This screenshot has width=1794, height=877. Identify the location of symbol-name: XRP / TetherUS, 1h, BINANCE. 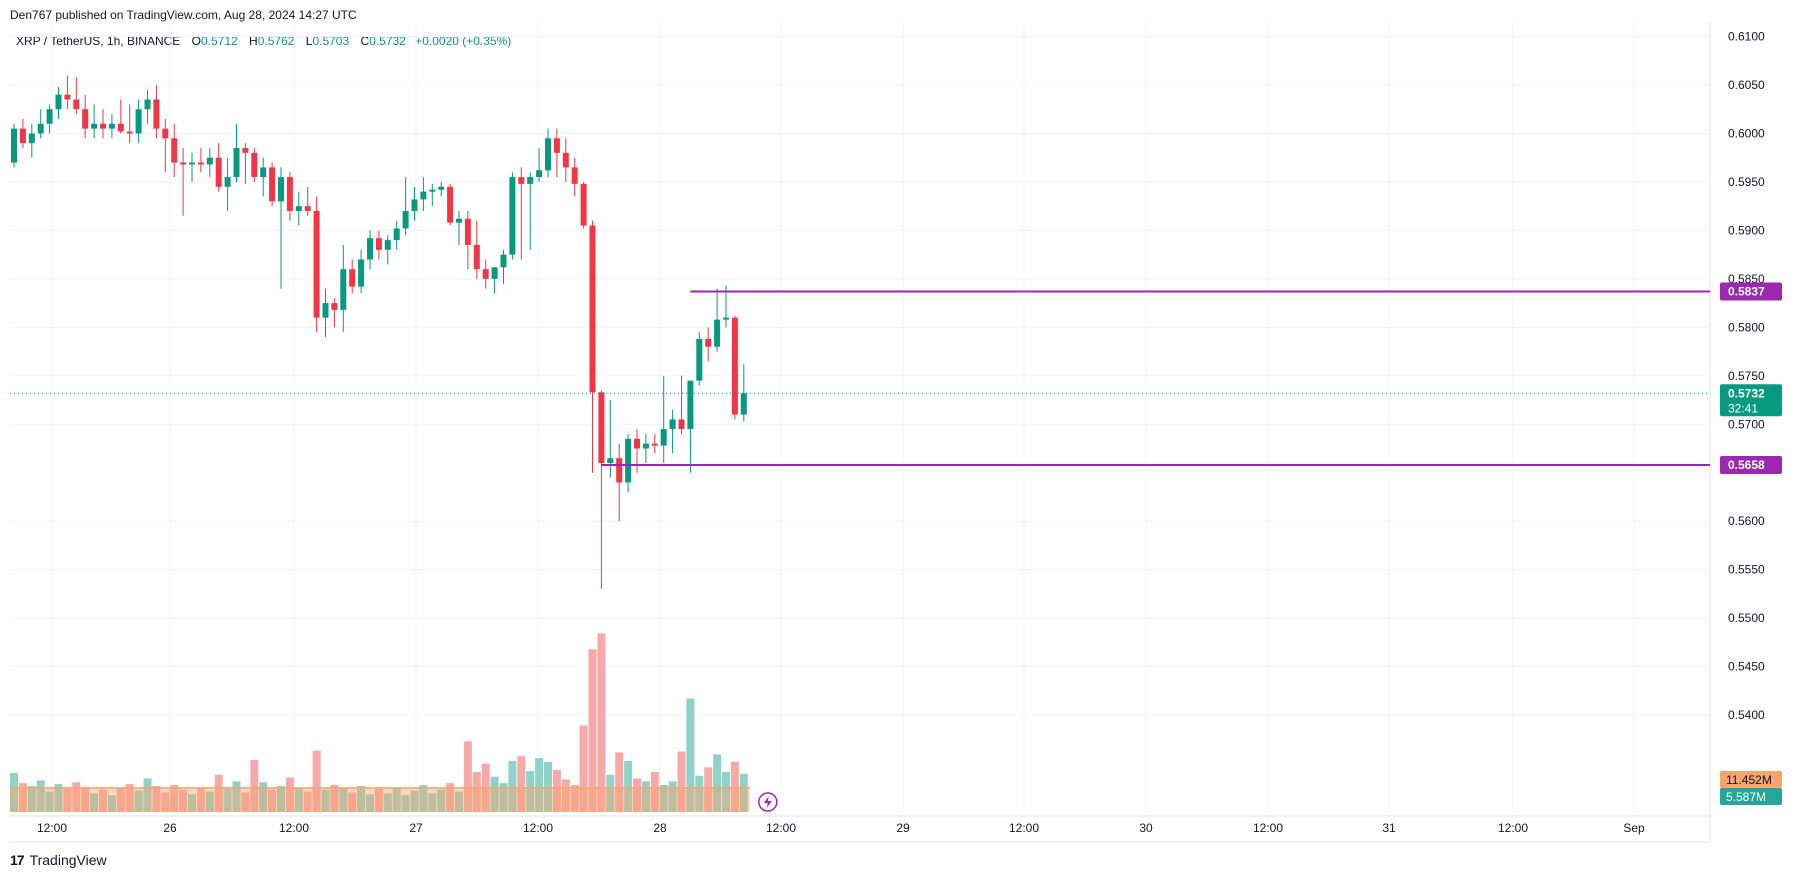
(98, 41).